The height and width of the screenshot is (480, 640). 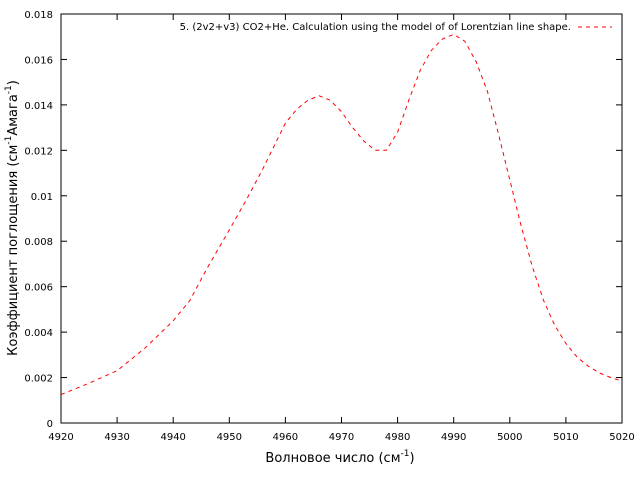 I want to click on x-tick-label: 4940, so click(x=172, y=437).